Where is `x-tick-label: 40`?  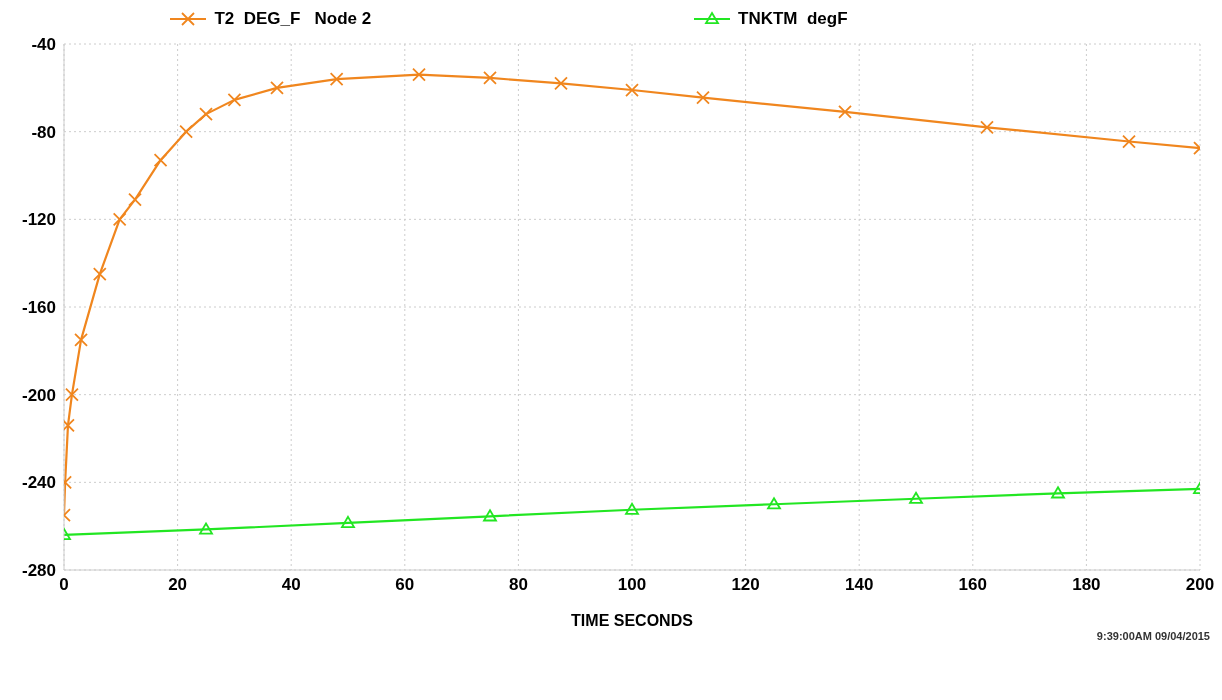
x-tick-label: 40 is located at coordinates (291, 585).